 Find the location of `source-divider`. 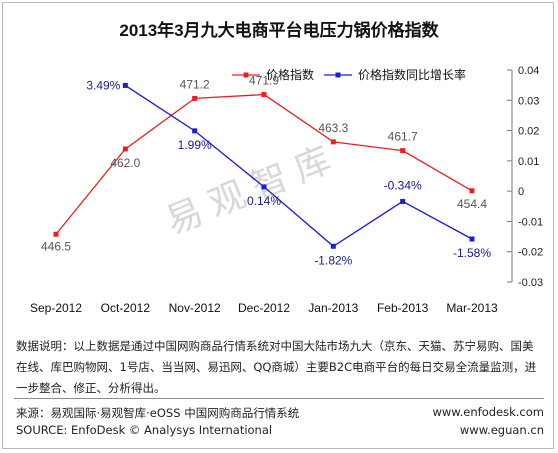

source-divider is located at coordinates (279, 398).